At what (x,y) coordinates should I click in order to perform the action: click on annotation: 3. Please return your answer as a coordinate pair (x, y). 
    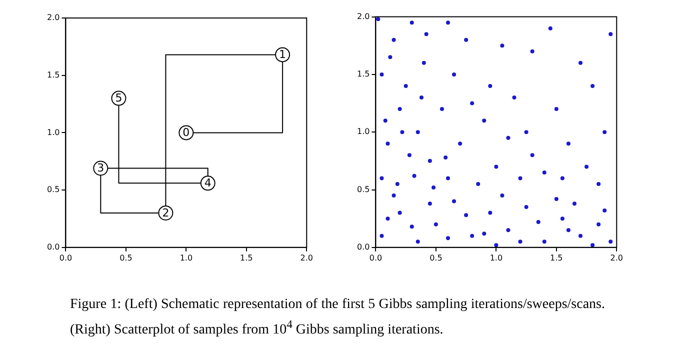
    Looking at the image, I should click on (100, 168).